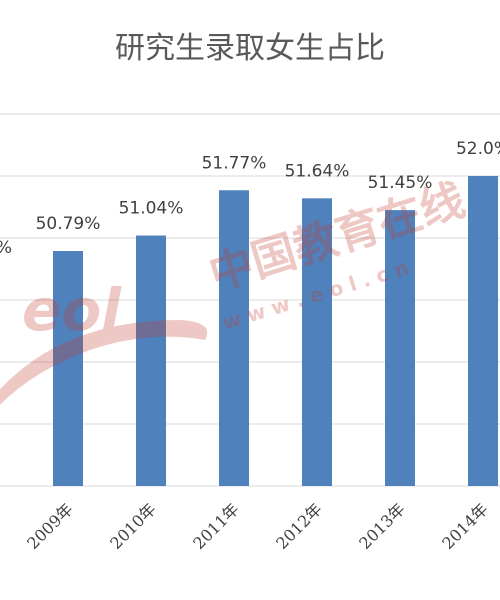  What do you see at coordinates (299, 526) in the screenshot?
I see `x-tick-label: 2012年` at bounding box center [299, 526].